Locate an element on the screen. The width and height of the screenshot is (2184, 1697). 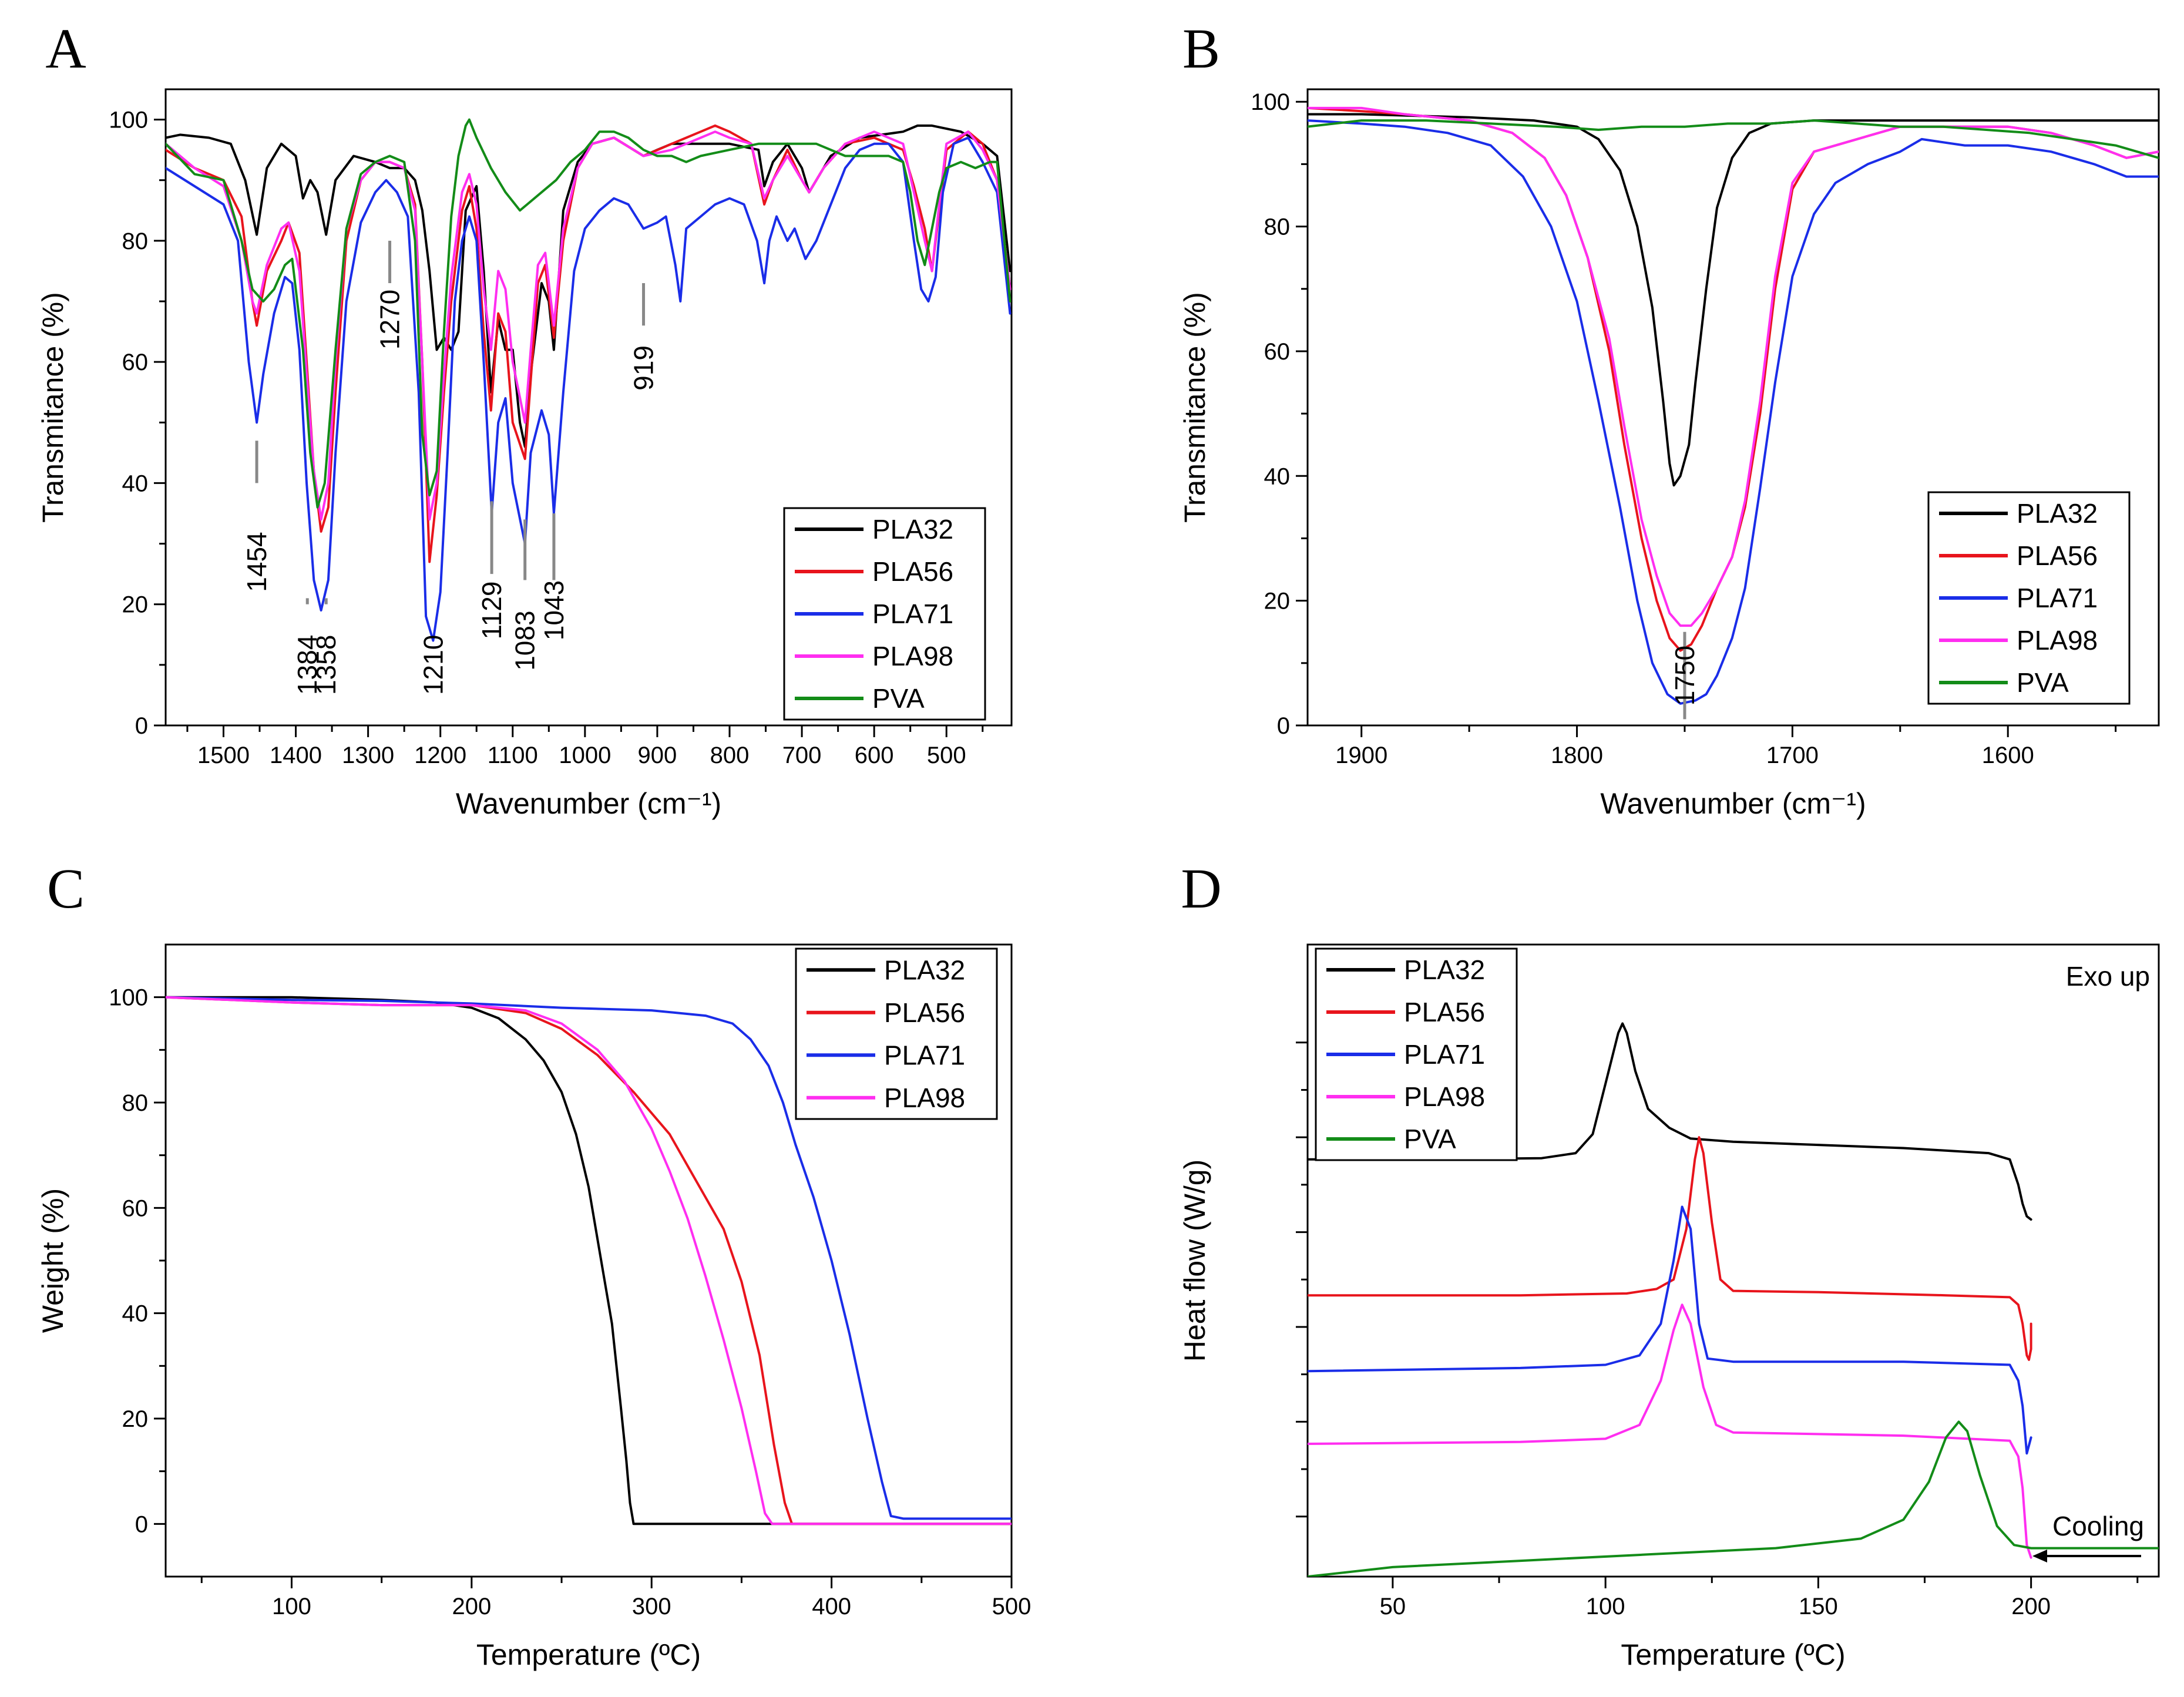
x-tick-label: 1000 is located at coordinates (585, 755).